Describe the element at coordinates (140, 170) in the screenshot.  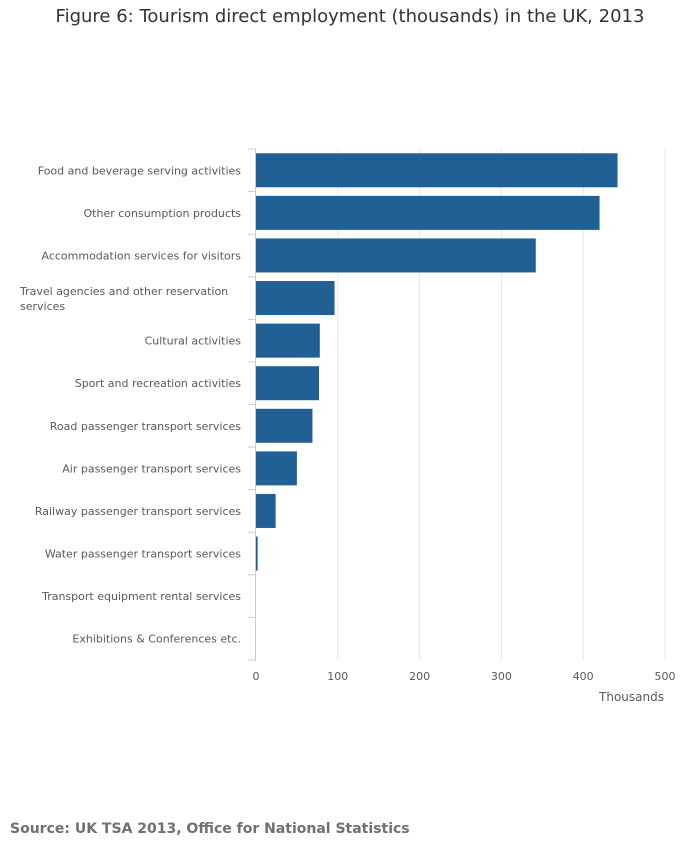
I see `category-label-0: Food and beverage serving activities` at that location.